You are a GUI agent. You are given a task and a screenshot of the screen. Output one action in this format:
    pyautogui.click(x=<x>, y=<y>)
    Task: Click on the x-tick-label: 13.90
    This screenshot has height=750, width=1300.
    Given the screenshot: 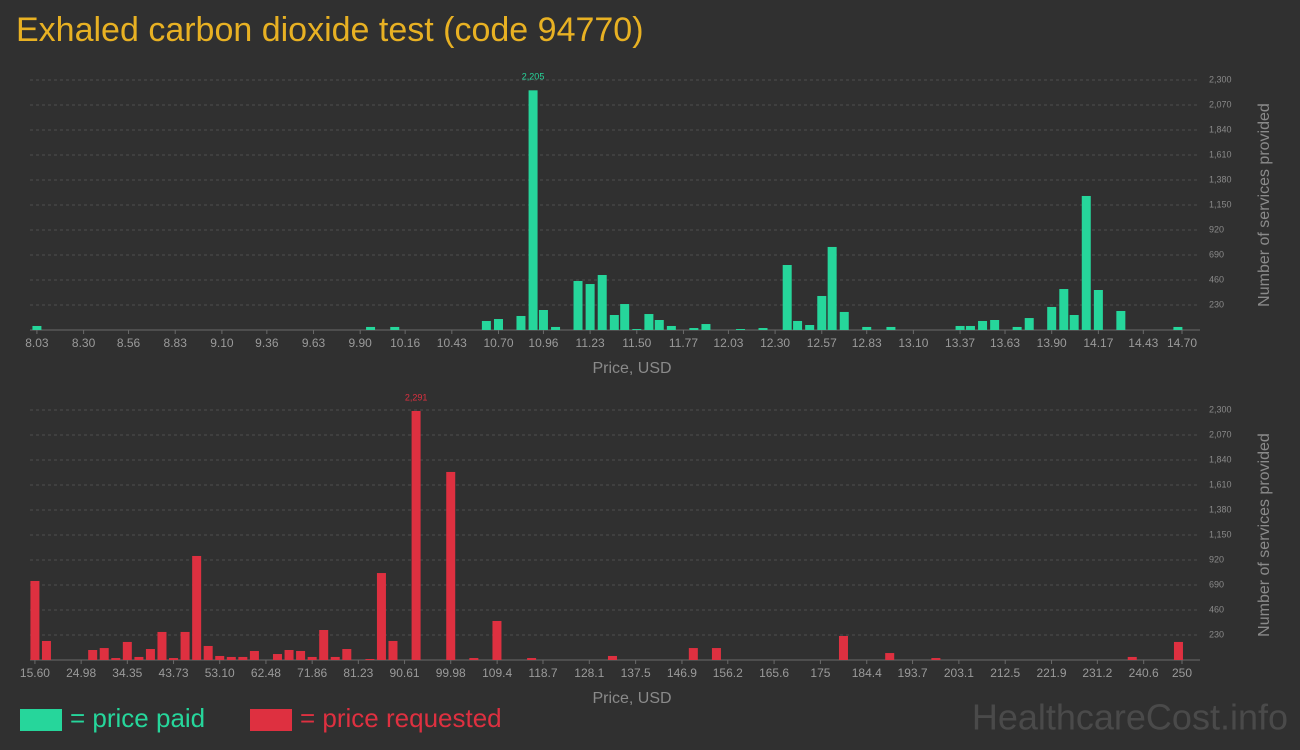 What is the action you would take?
    pyautogui.click(x=1052, y=343)
    